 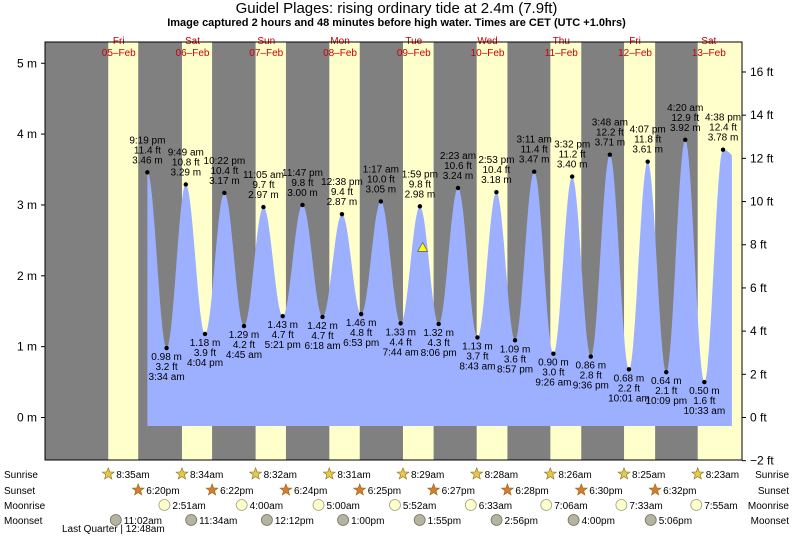 What do you see at coordinates (224, 171) in the screenshot?
I see `high-tide-ft: 10.4 ft` at bounding box center [224, 171].